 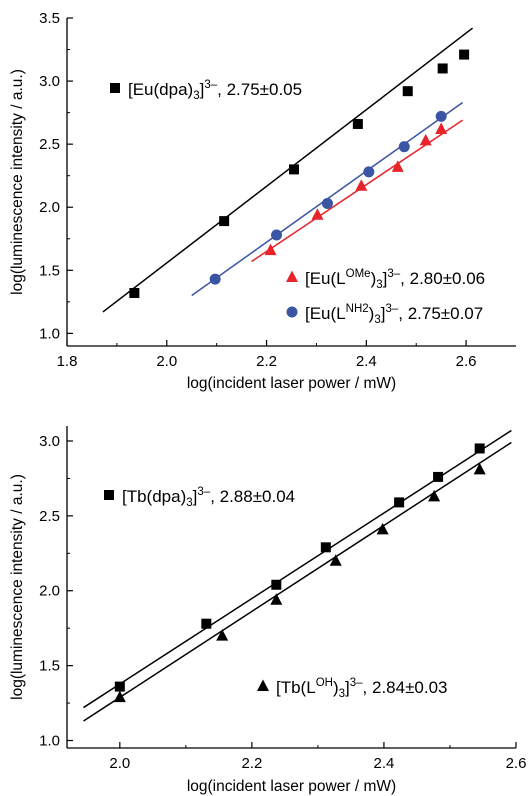 I want to click on y-tick-label: 3.5, so click(x=49, y=18).